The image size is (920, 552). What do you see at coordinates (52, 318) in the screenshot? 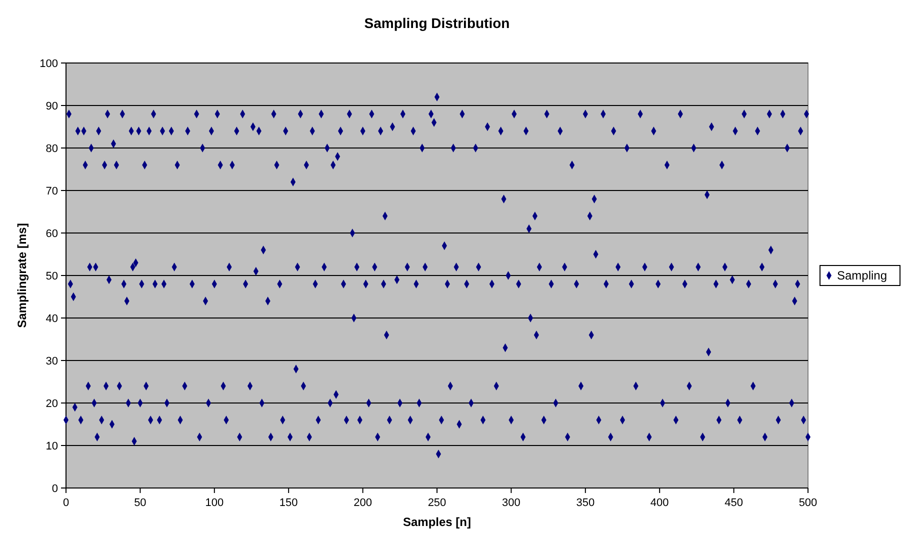
I see `y-tick-label: 40` at bounding box center [52, 318].